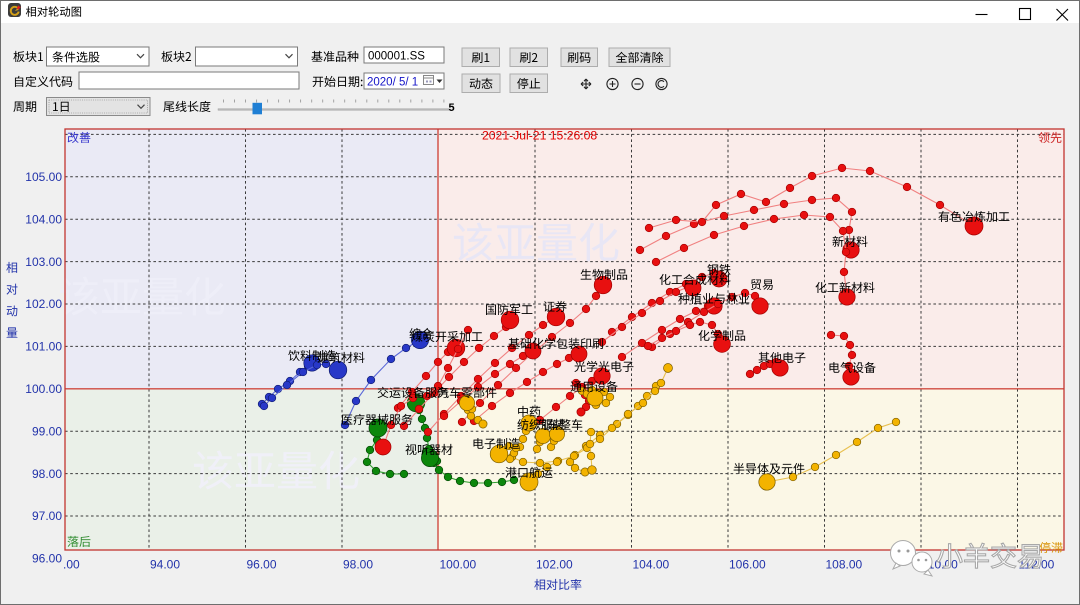  What do you see at coordinates (43, 177) in the screenshot?
I see `svg-text: 105.00` at bounding box center [43, 177].